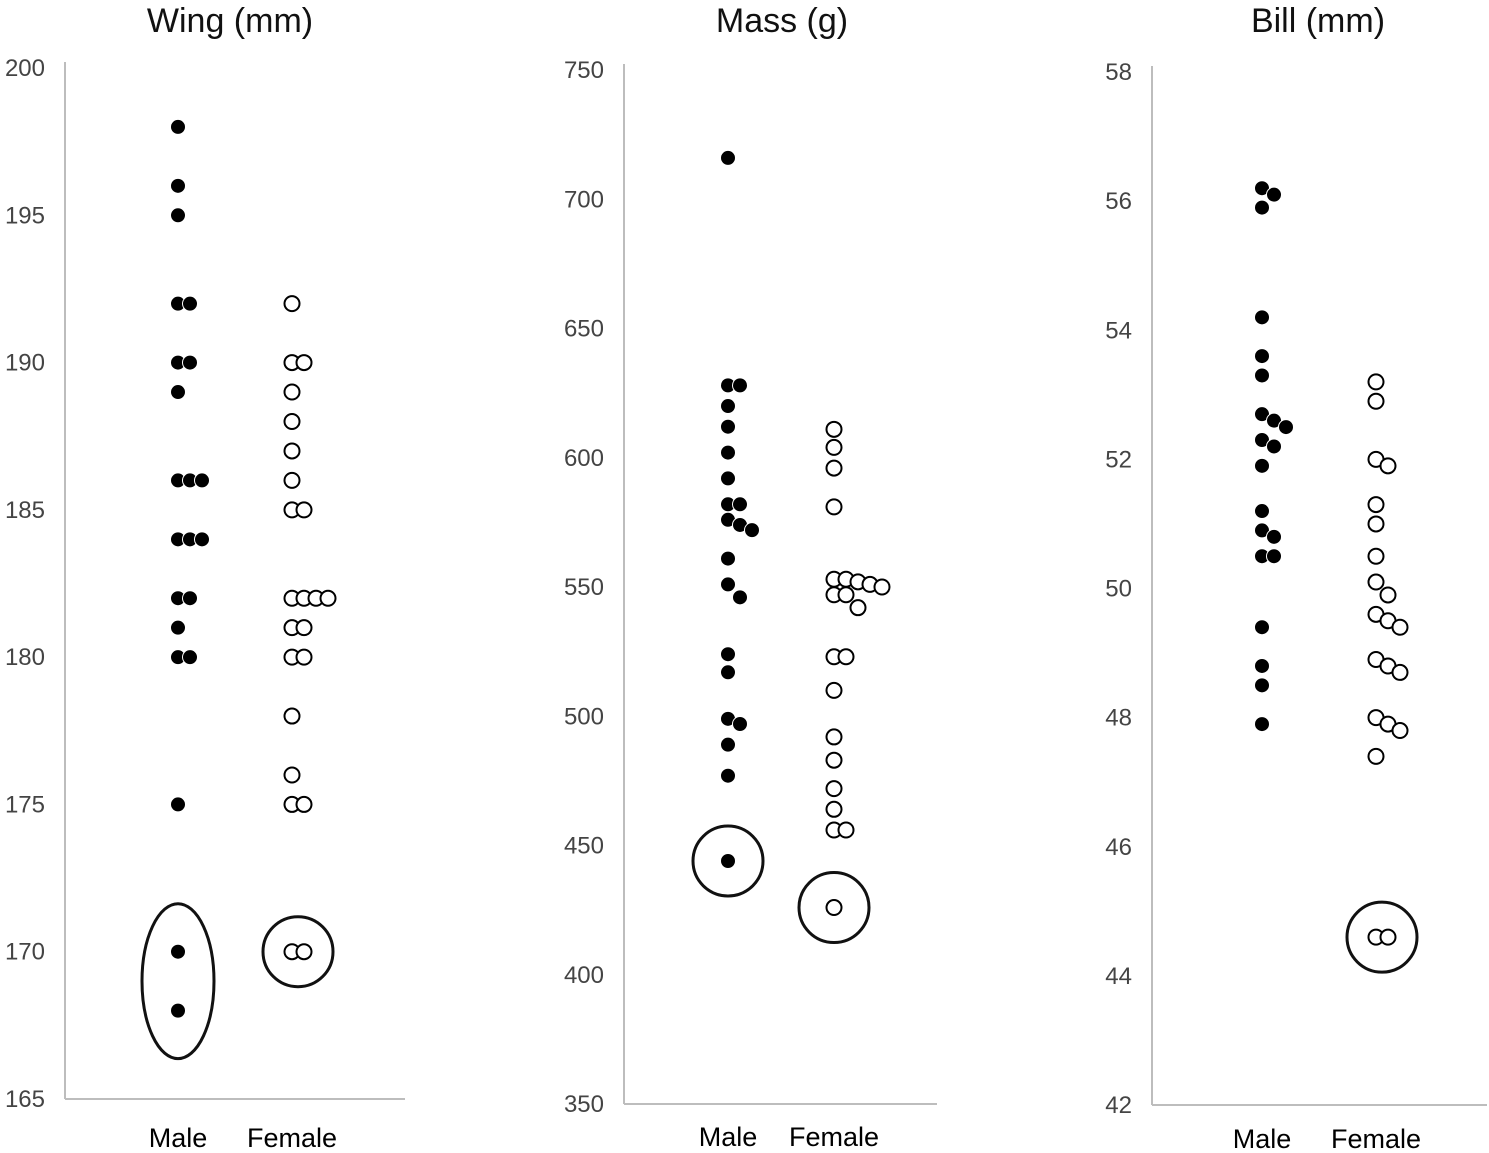 The width and height of the screenshot is (1489, 1153). What do you see at coordinates (1118, 847) in the screenshot?
I see `y-tick-label: 46` at bounding box center [1118, 847].